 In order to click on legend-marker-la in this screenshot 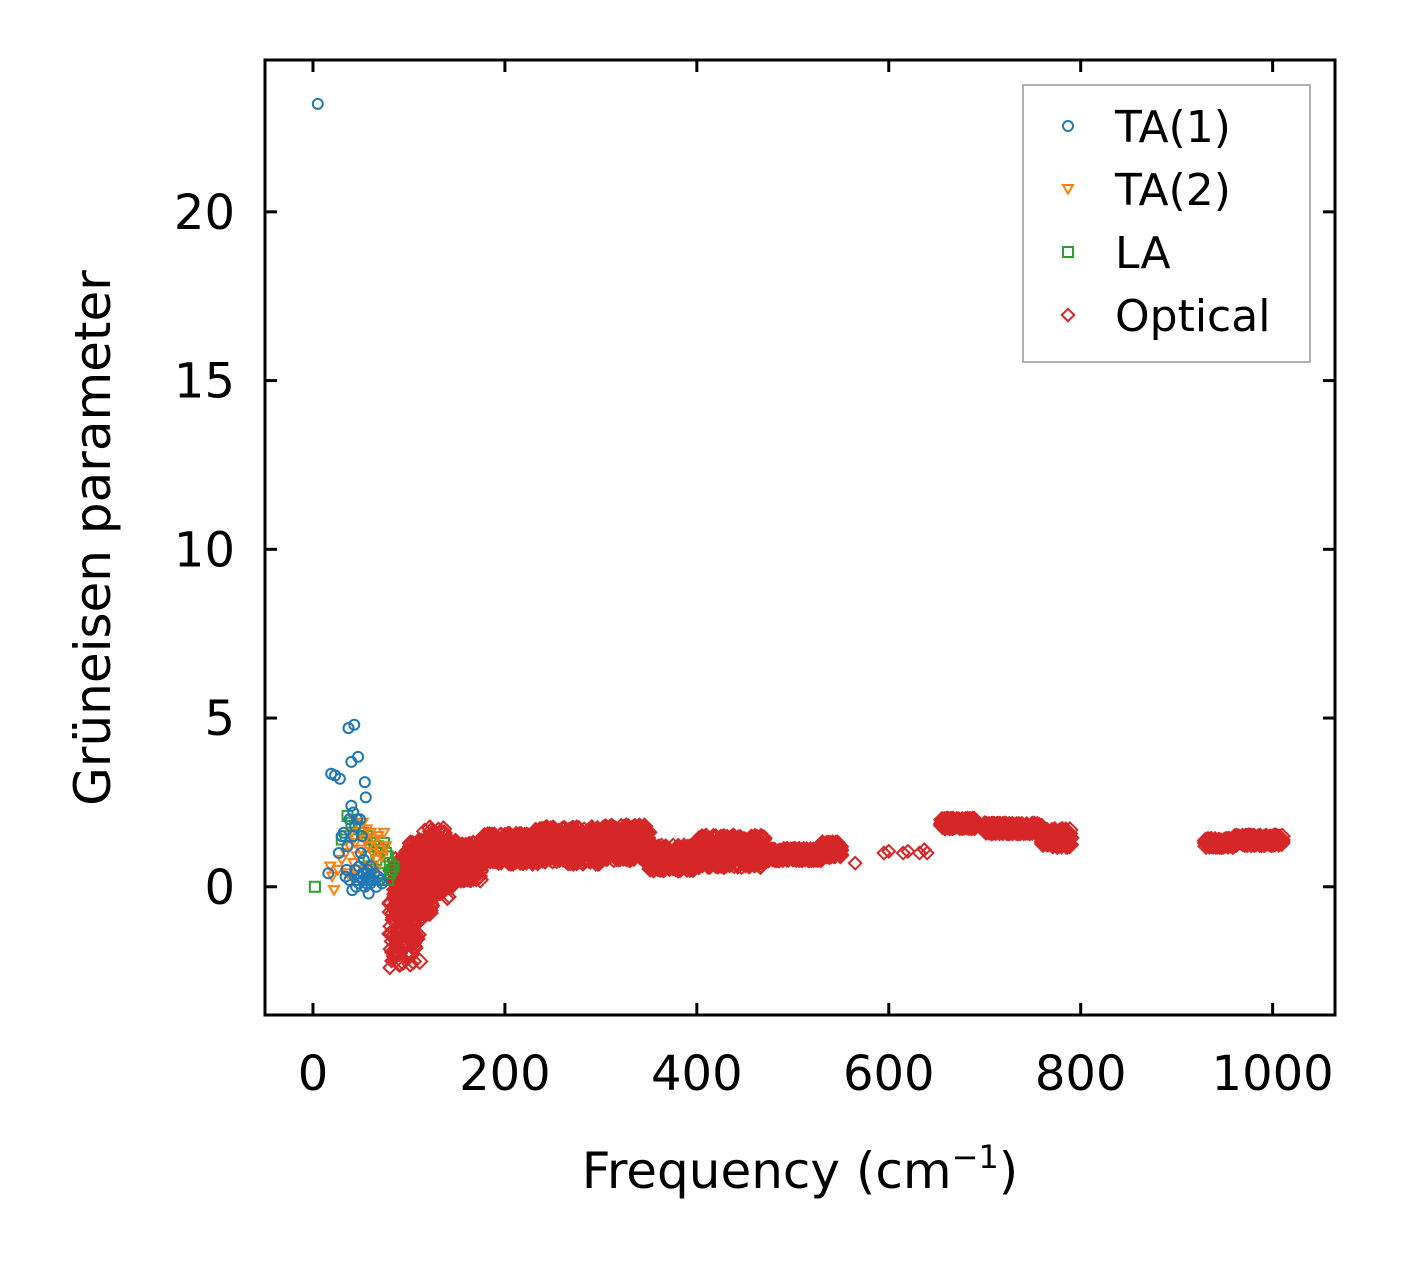, I will do `click(1068, 252)`.